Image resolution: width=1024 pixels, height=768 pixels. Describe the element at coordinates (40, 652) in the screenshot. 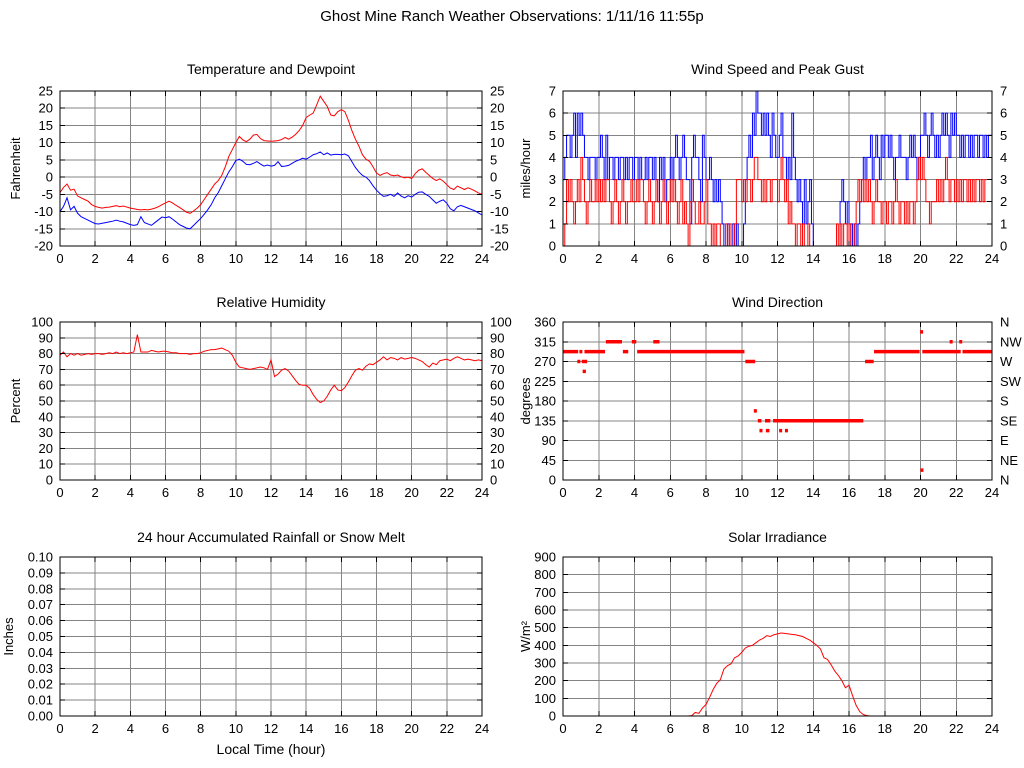

I see `svg-text: 0.04` at that location.